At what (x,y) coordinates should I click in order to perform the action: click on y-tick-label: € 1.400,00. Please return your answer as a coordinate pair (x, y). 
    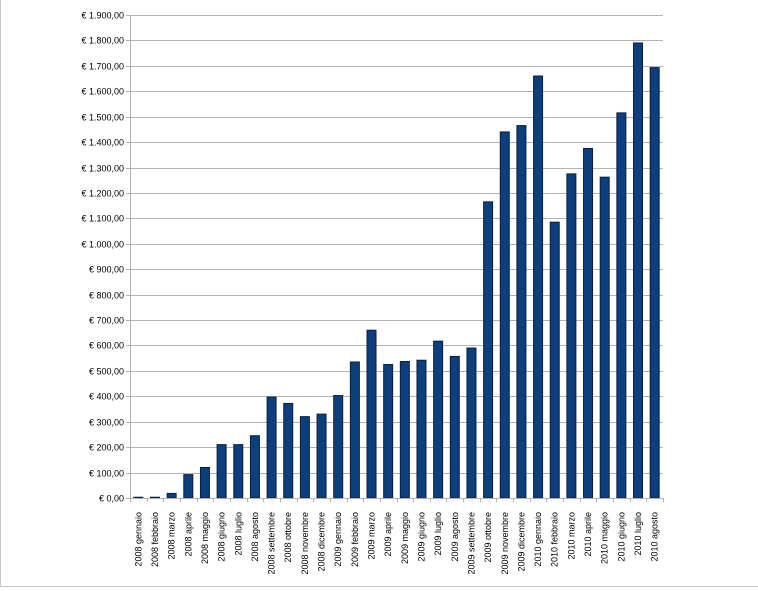
    Looking at the image, I should click on (102, 143).